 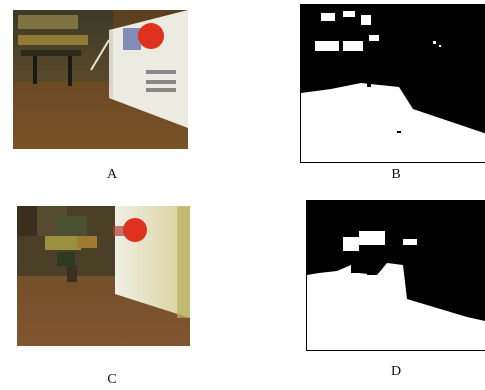 I want to click on panel-a-label: A, so click(x=112, y=174).